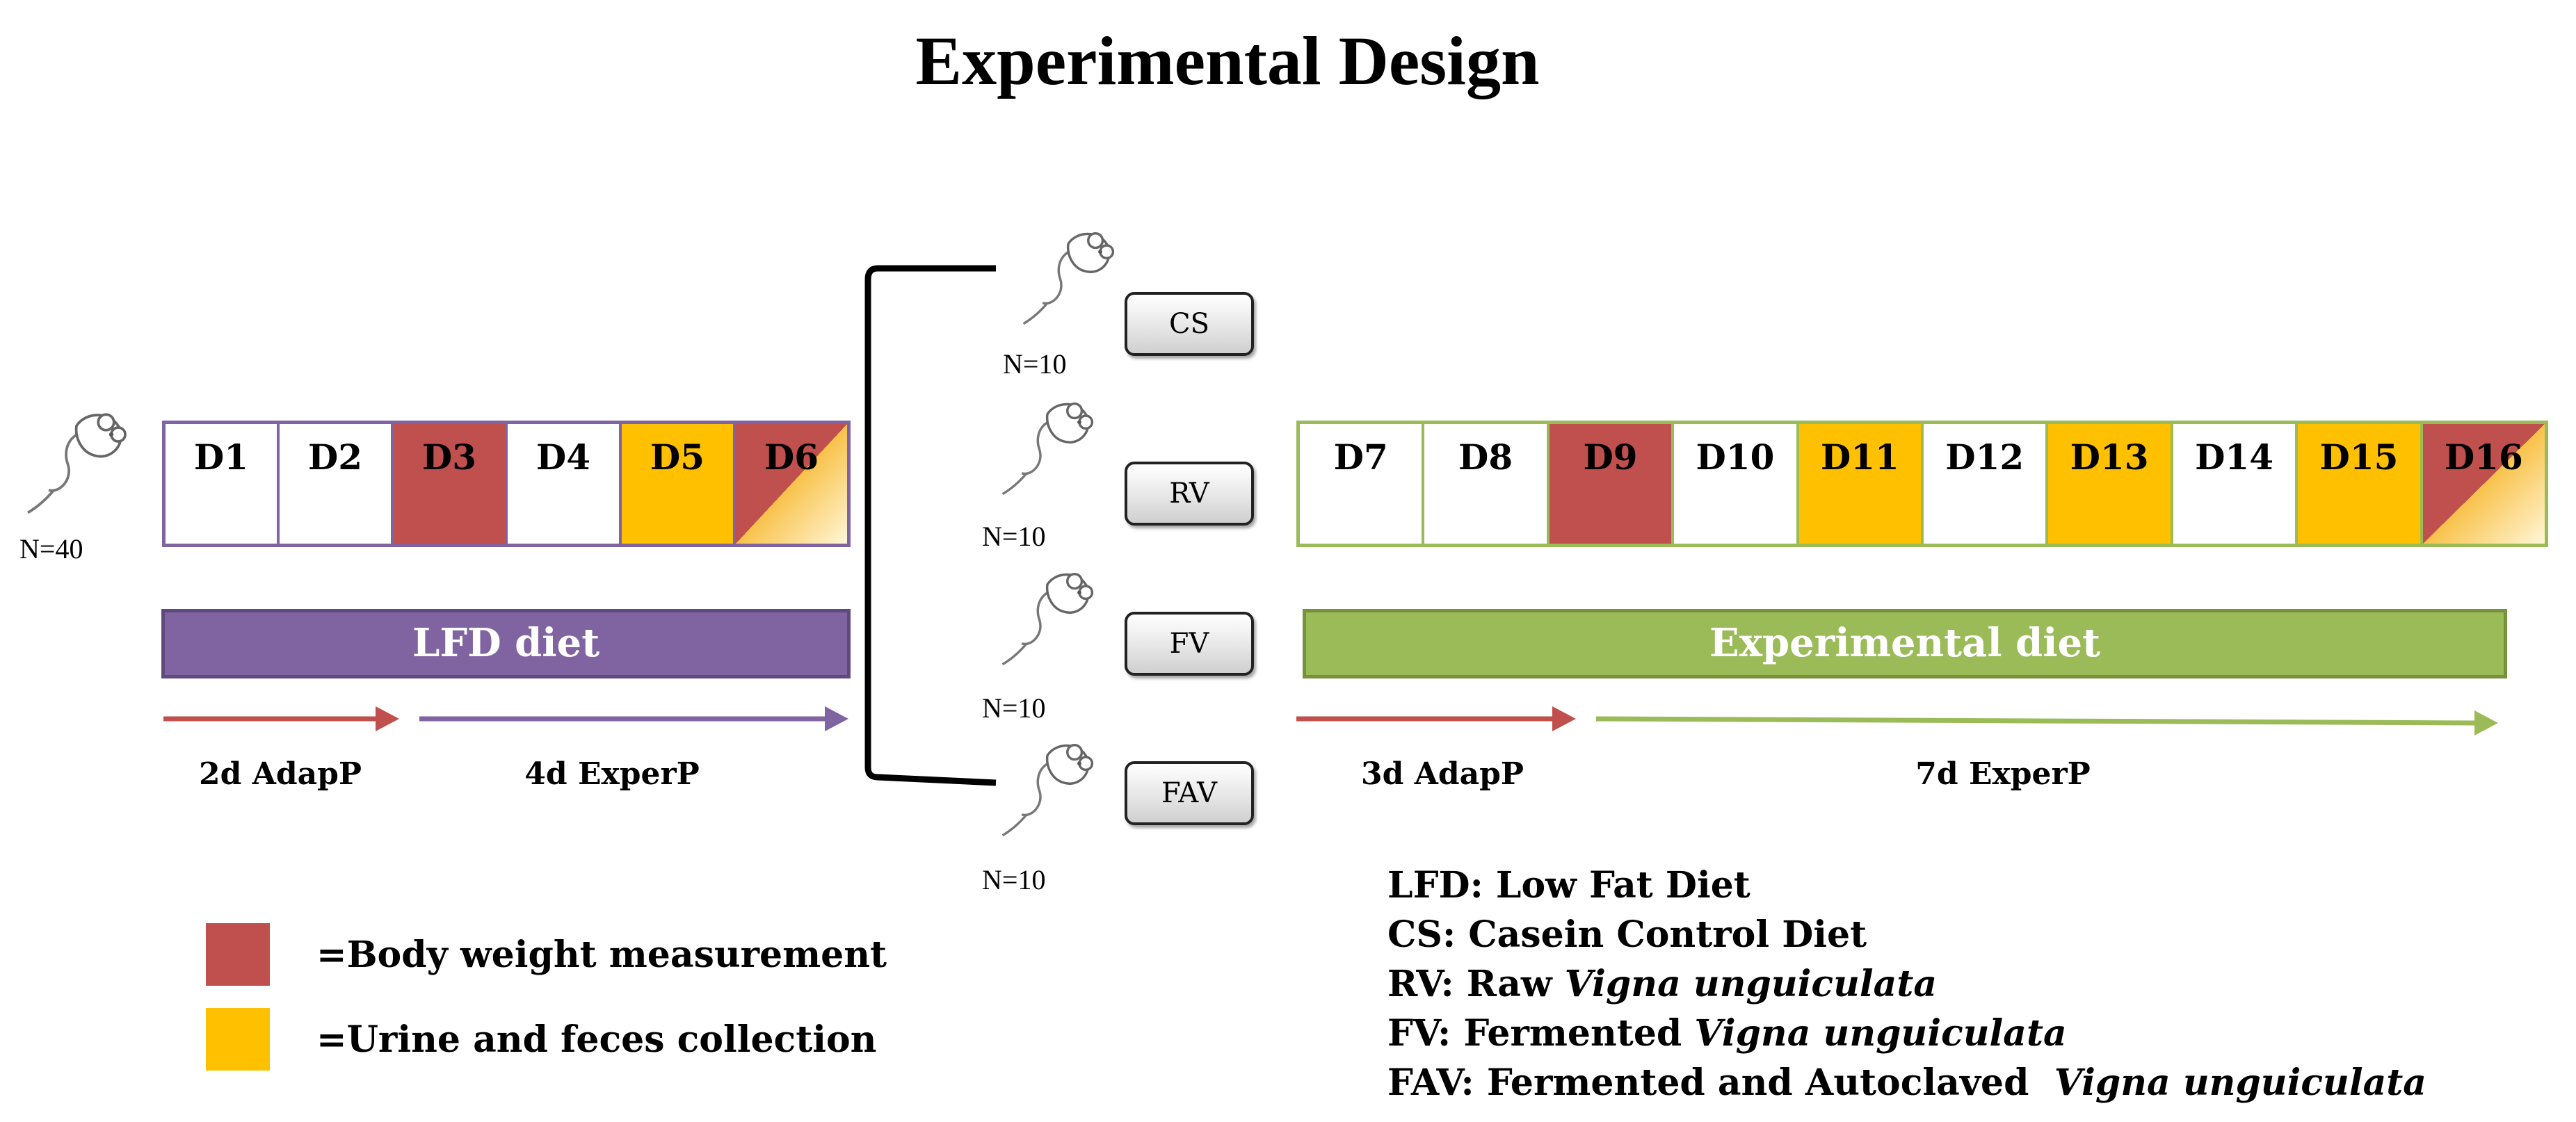  What do you see at coordinates (2233, 484) in the screenshot?
I see `day-cell: D14` at bounding box center [2233, 484].